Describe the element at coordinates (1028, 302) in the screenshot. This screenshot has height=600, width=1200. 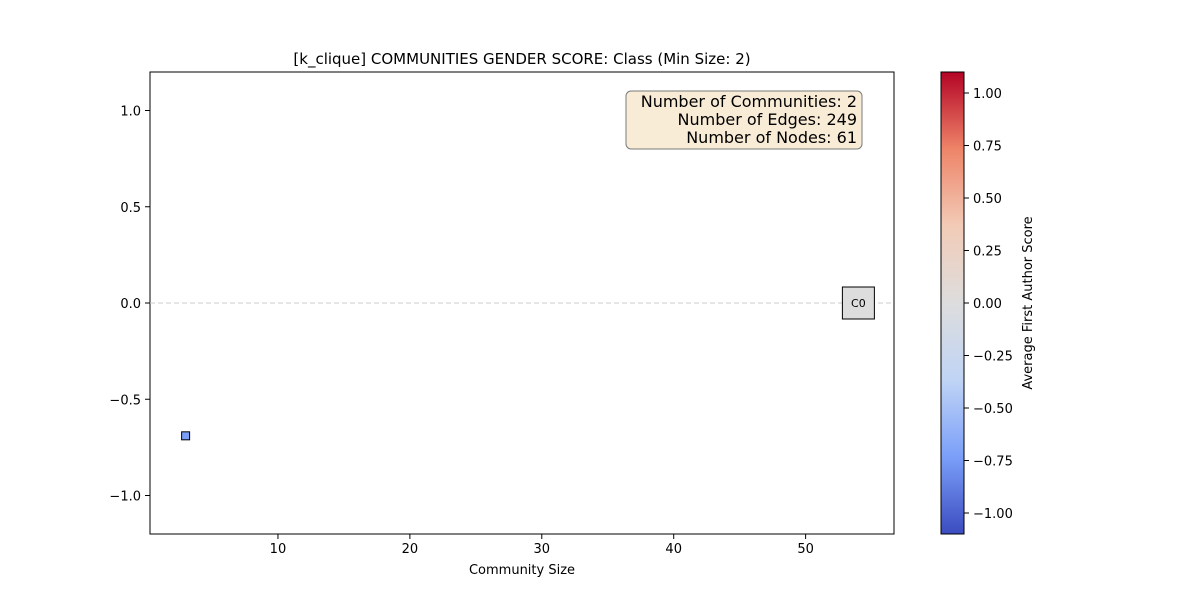
I see `colorbar-label: Average First Author Score` at that location.